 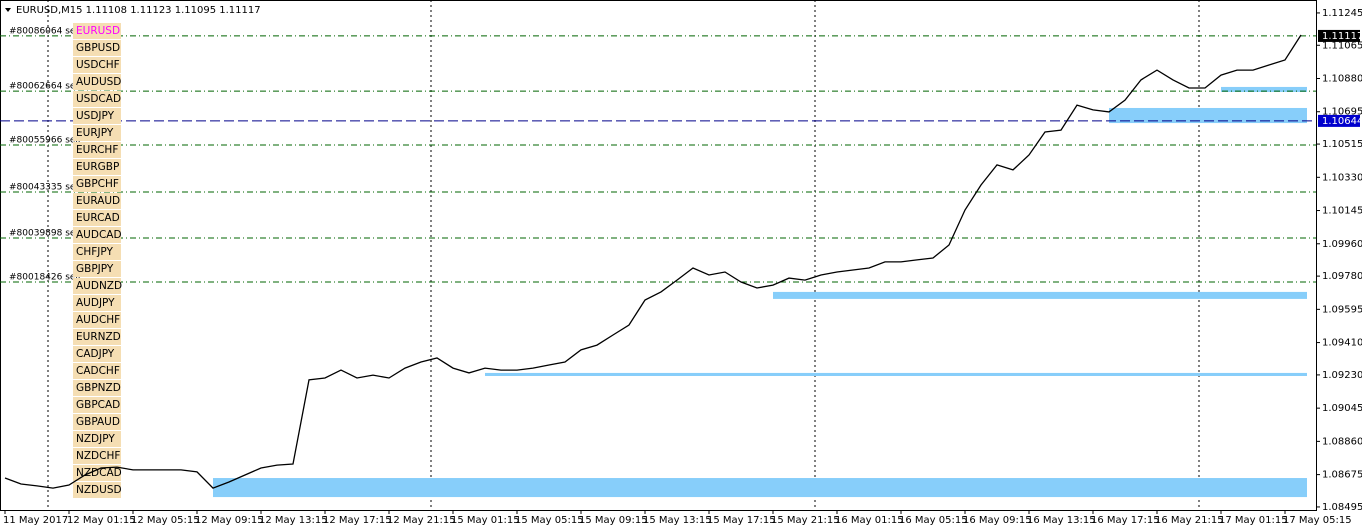 What do you see at coordinates (1342, 177) in the screenshot?
I see `y-tick-label: 1.10330` at bounding box center [1342, 177].